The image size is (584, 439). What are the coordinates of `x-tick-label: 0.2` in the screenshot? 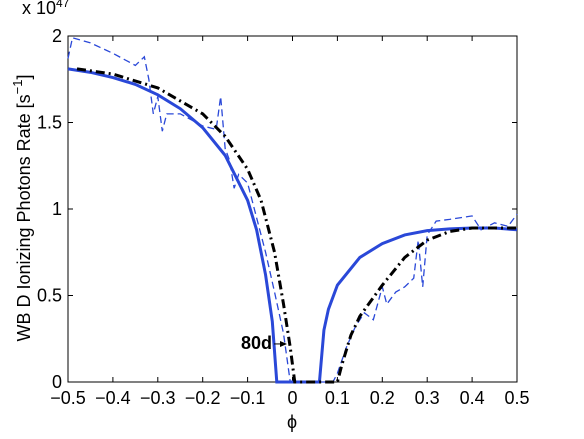 It's located at (382, 398).